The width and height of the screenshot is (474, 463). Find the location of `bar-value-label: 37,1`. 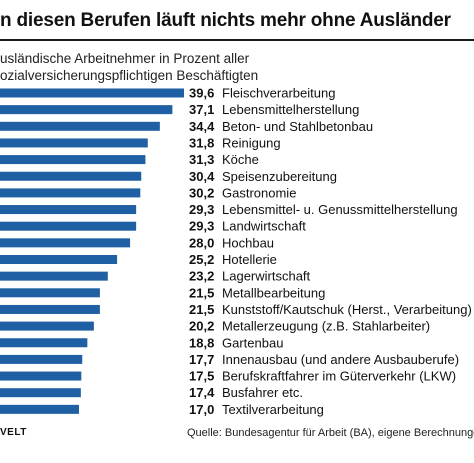

bar-value-label: 37,1 is located at coordinates (201, 109).